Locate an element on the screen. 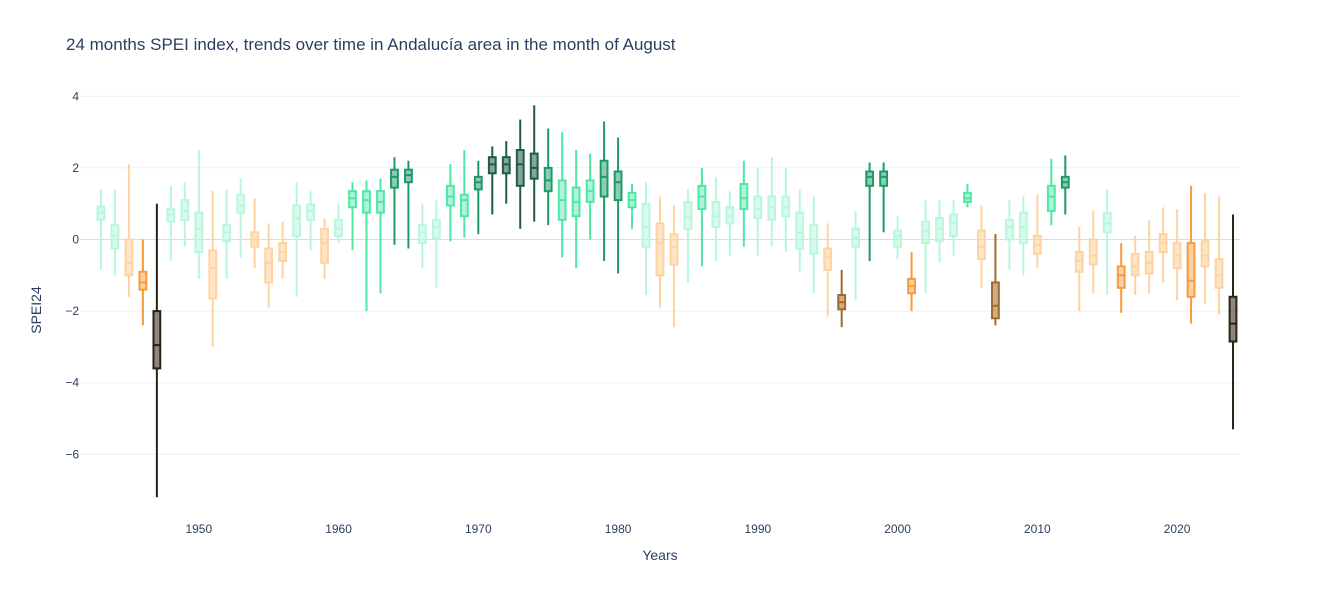  box-1962 is located at coordinates (366, 246).